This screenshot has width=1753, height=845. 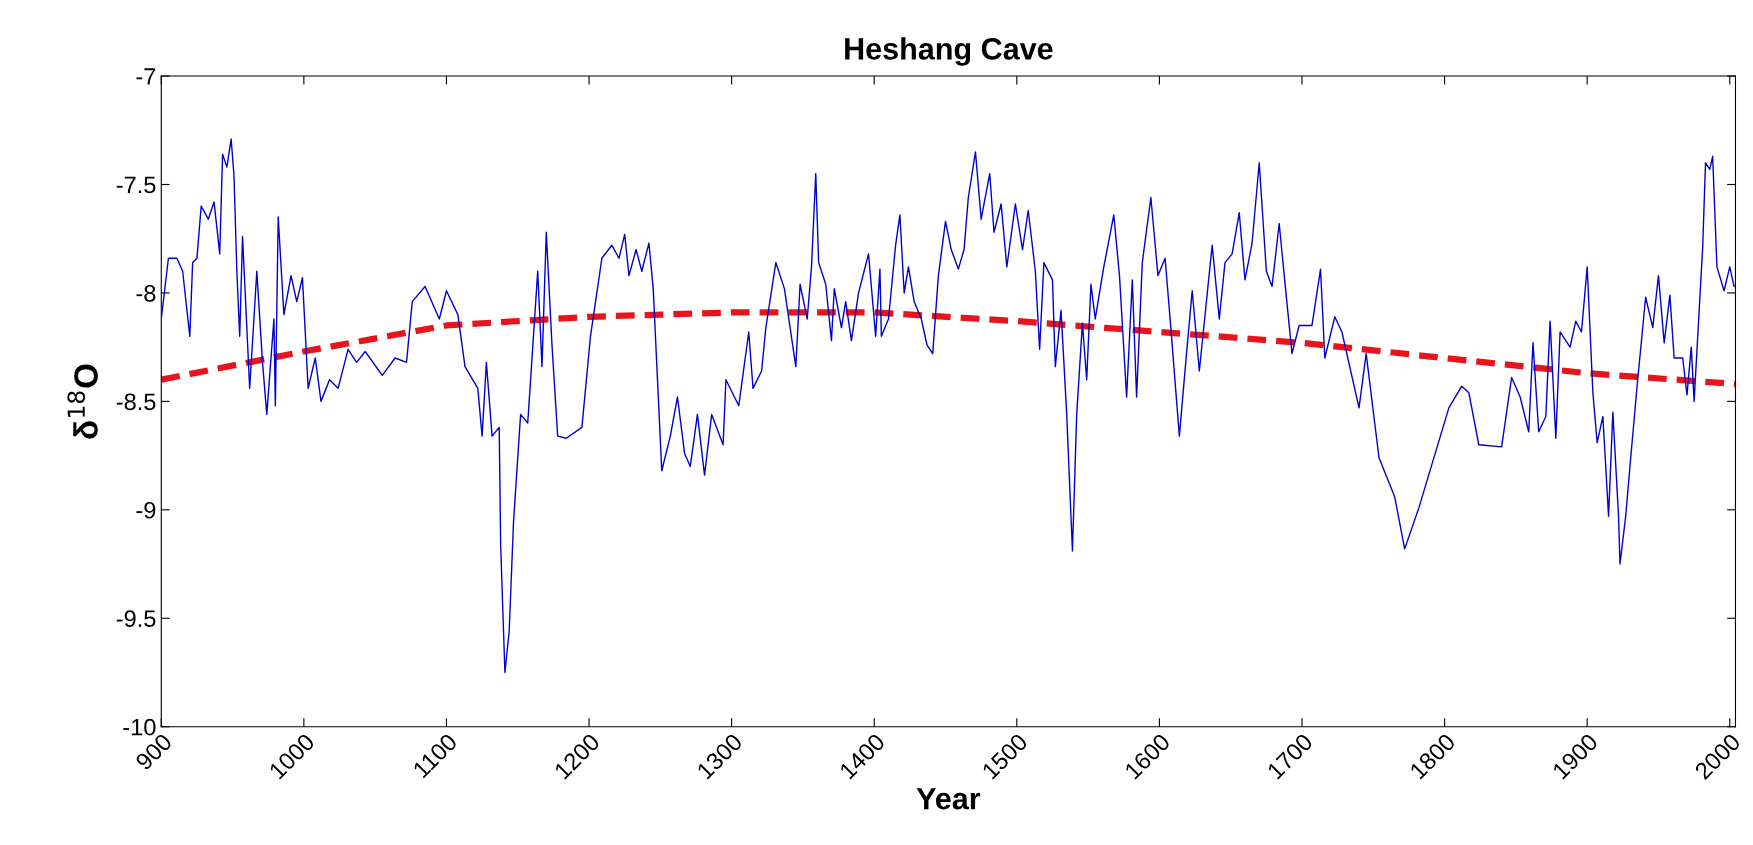 I want to click on y-tick-label: -7.5, so click(x=136, y=185).